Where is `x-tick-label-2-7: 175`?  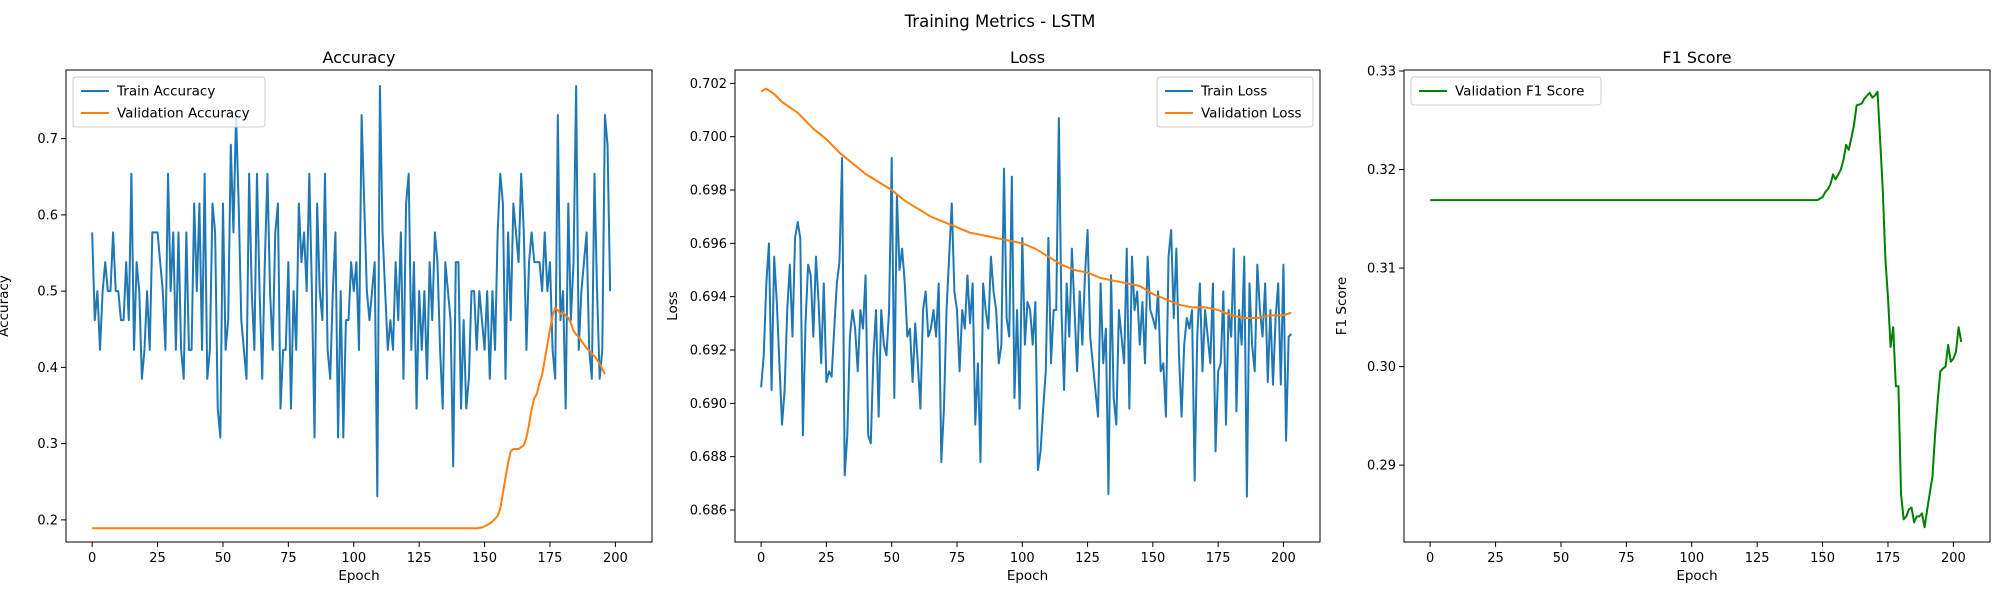 x-tick-label-2-7: 175 is located at coordinates (1888, 558).